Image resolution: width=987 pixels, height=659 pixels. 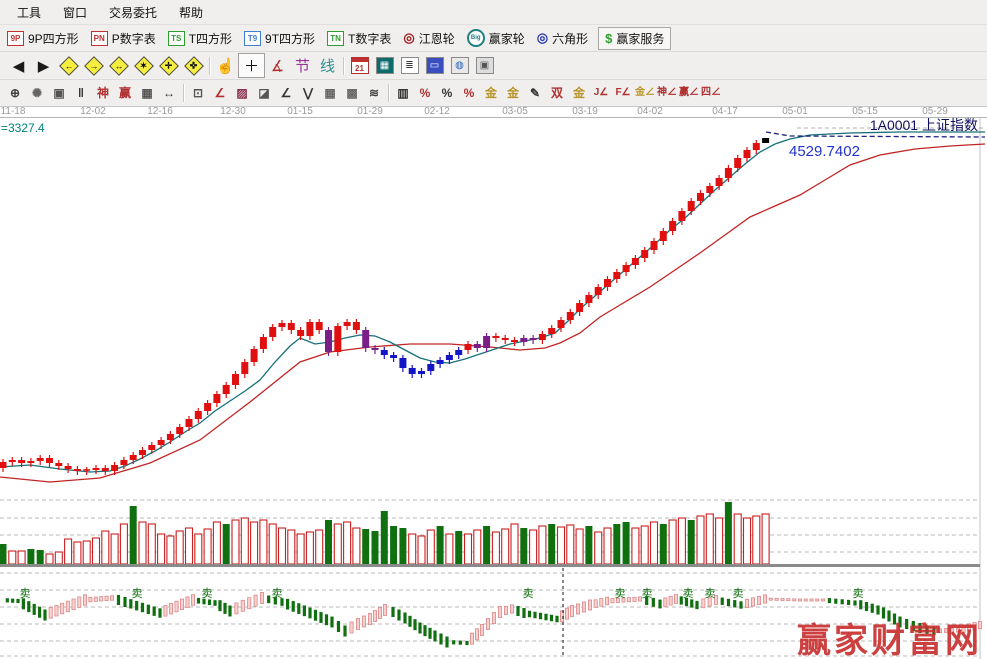 What do you see at coordinates (133, 12) in the screenshot?
I see `menu-item-2: 交易委托` at bounding box center [133, 12].